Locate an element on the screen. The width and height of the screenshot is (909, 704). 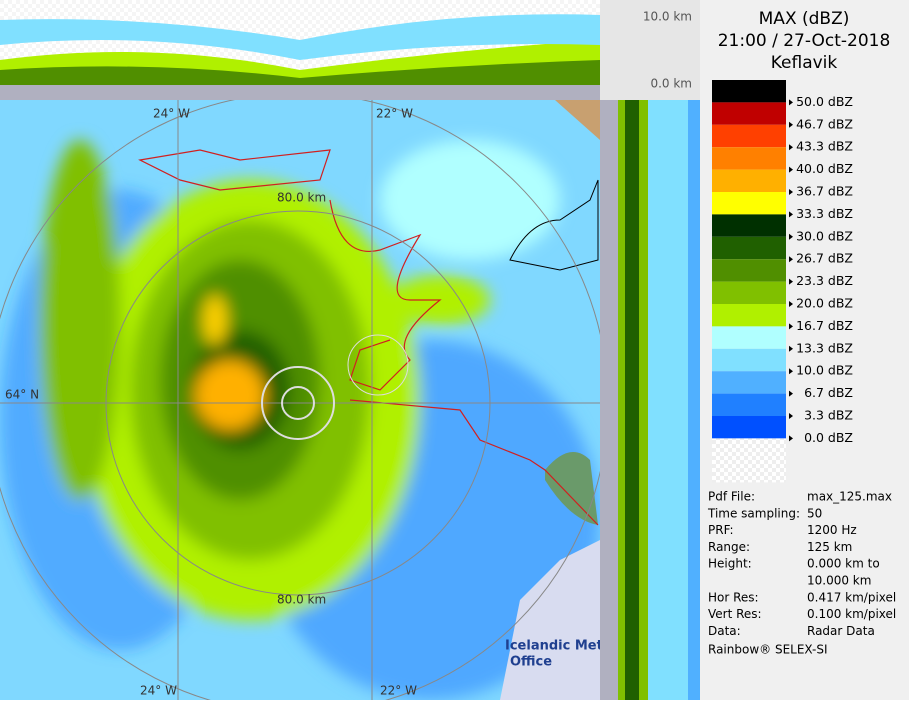
info-value: 125 km is located at coordinates (829, 547).